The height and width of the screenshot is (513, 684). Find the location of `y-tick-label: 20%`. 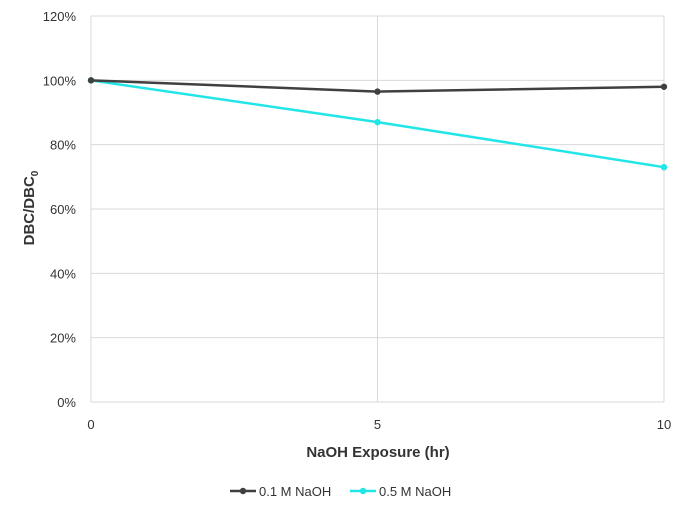

y-tick-label: 20% is located at coordinates (63, 338).